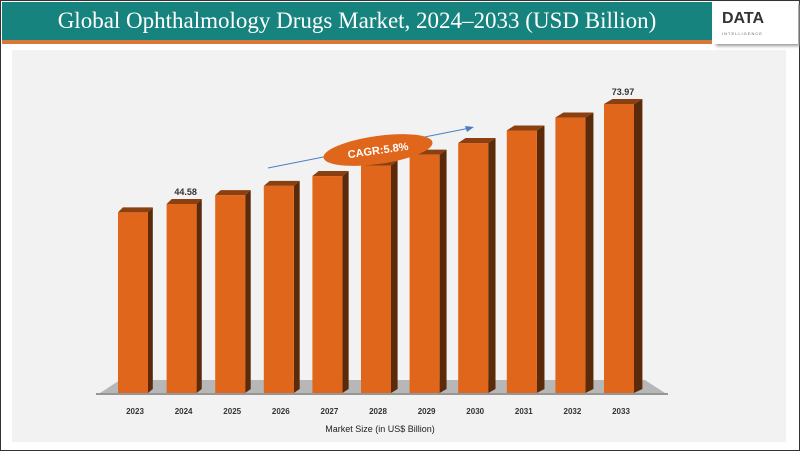 The image size is (800, 451). I want to click on x-tick-label: 2023, so click(135, 411).